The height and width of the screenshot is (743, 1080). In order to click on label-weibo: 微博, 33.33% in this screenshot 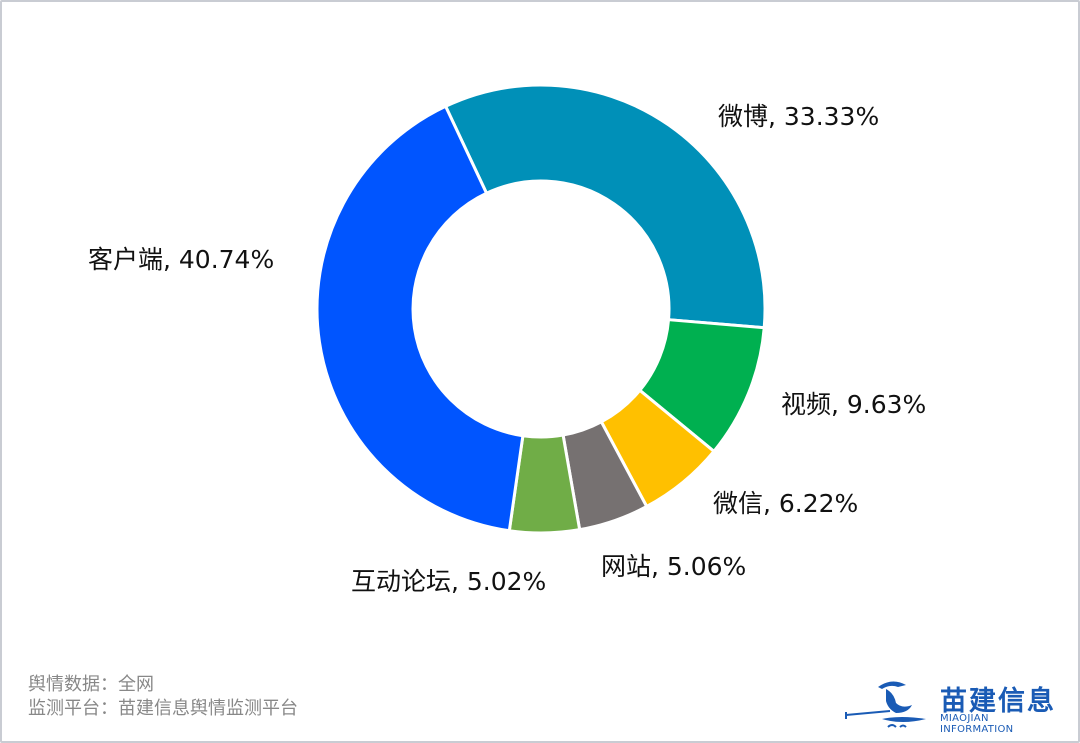, I will do `click(799, 116)`.